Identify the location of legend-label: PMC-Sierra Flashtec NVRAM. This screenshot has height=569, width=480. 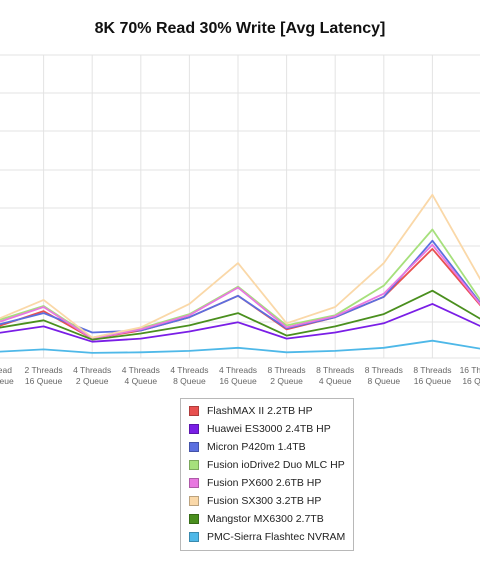
(276, 537).